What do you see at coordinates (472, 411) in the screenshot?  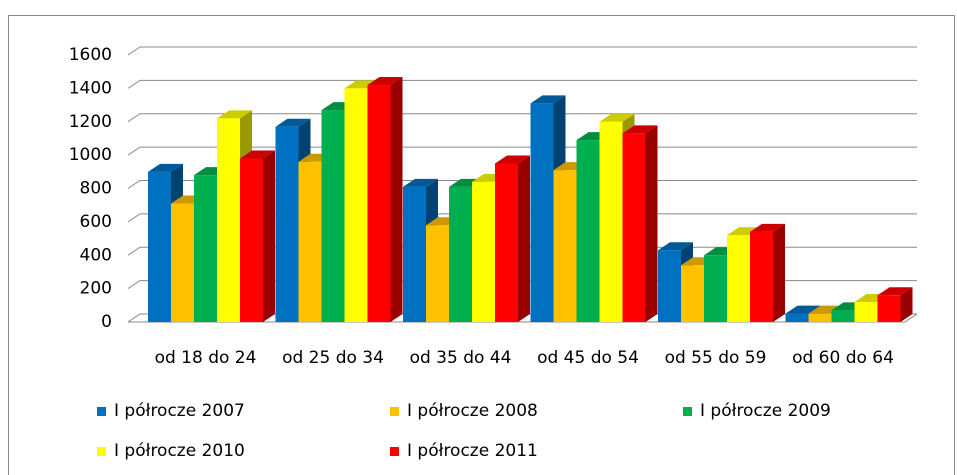 I see `legend-label: I półrocze 2008` at bounding box center [472, 411].